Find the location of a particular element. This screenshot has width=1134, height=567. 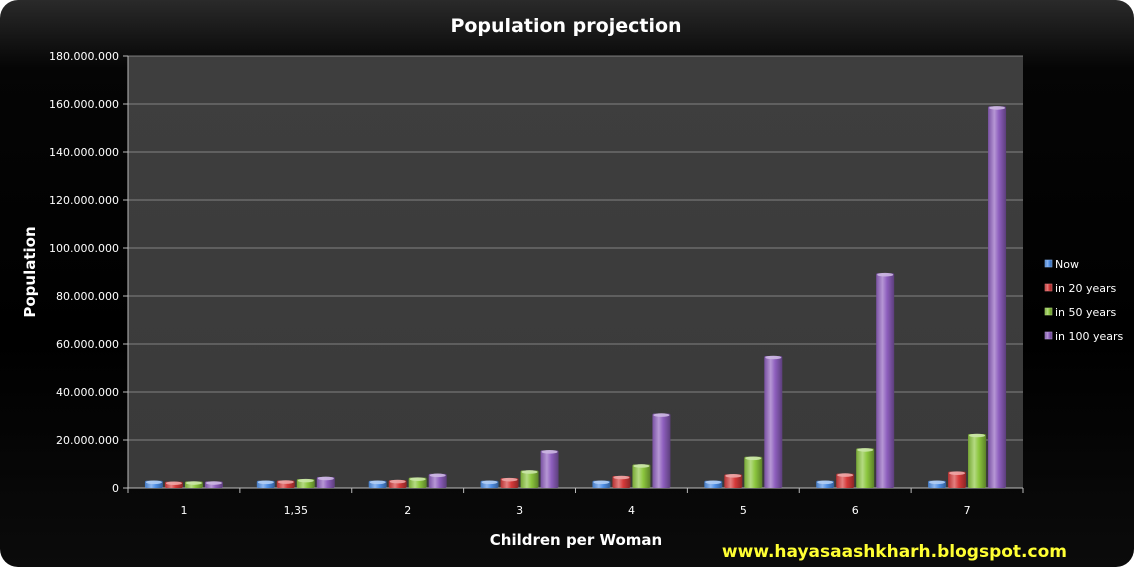

y-tick-label: 180.000.000 is located at coordinates (84, 56).